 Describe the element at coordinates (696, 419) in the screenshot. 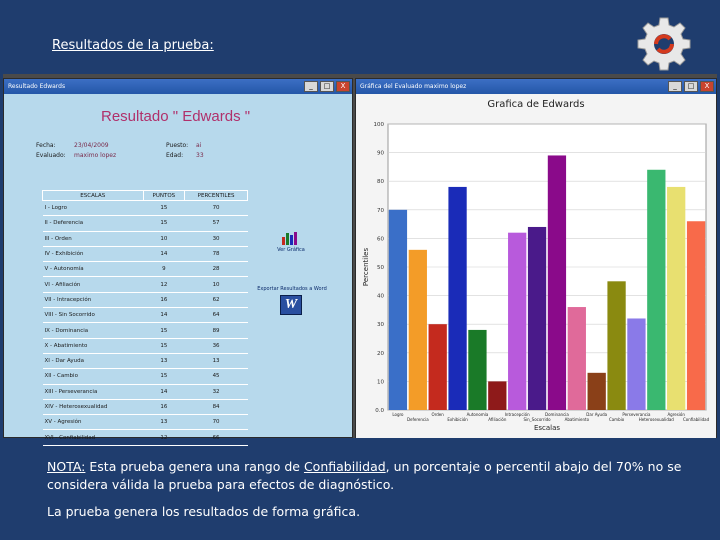

I see `x-tick-label: Confiabilidad` at that location.